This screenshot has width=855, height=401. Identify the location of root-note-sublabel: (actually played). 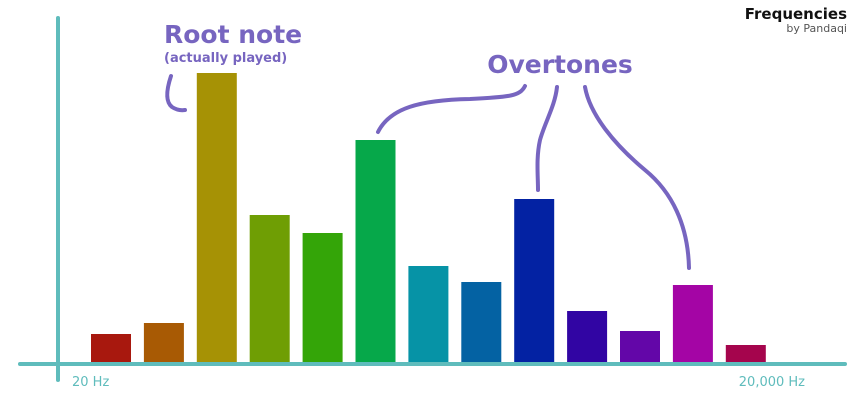
(225, 58).